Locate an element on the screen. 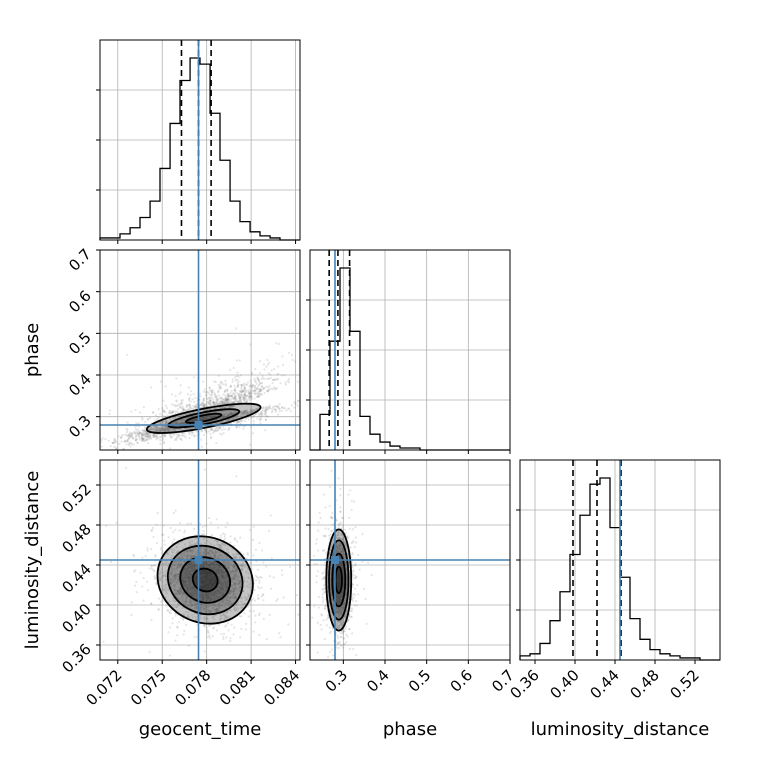 This screenshot has width=760, height=760. contour-lines is located at coordinates (203, 418).